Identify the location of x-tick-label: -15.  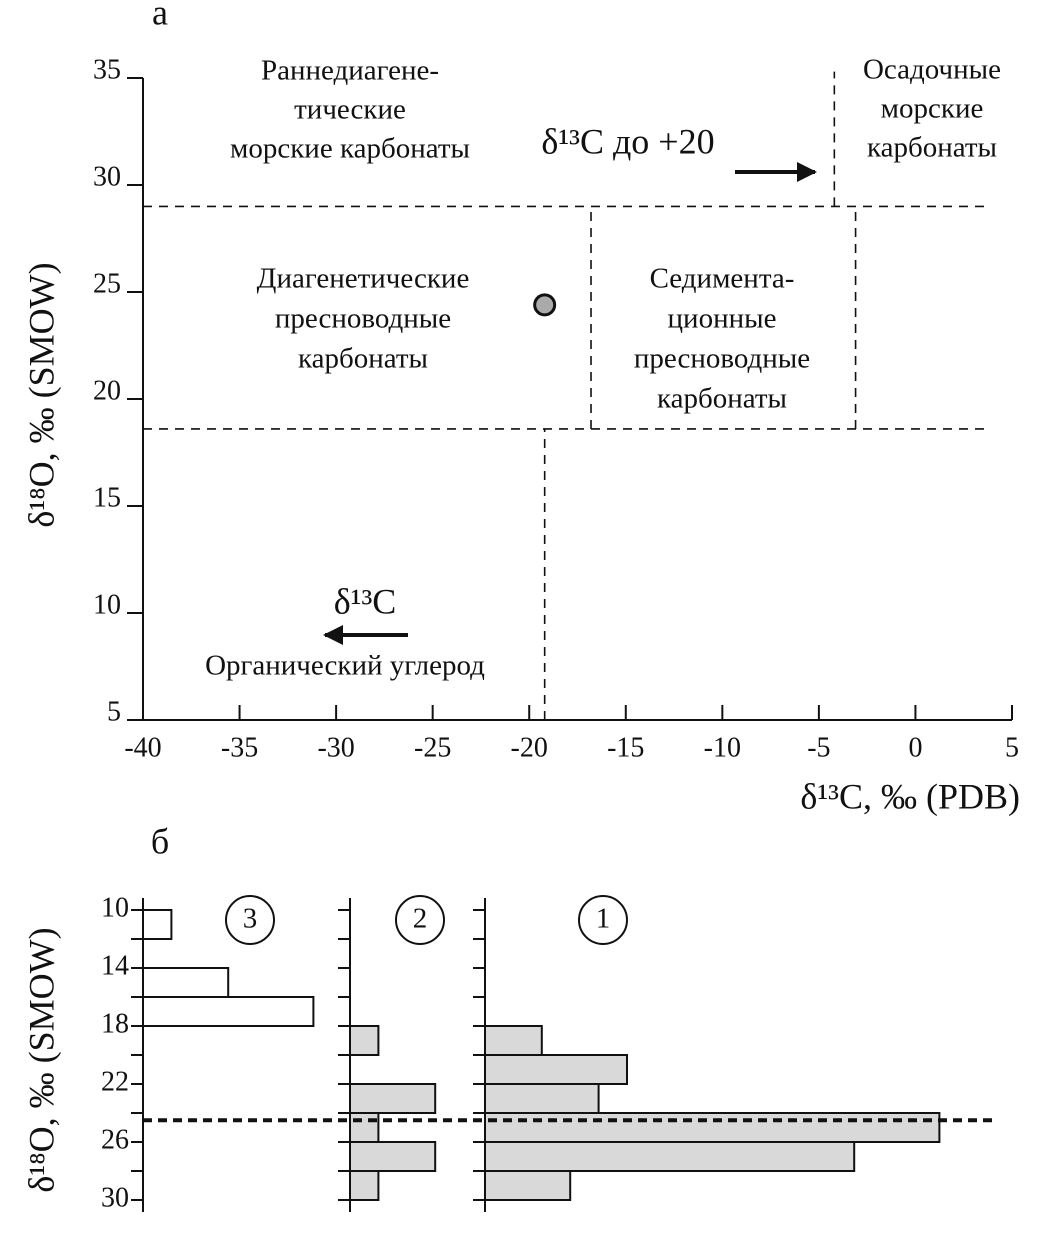
(625, 747).